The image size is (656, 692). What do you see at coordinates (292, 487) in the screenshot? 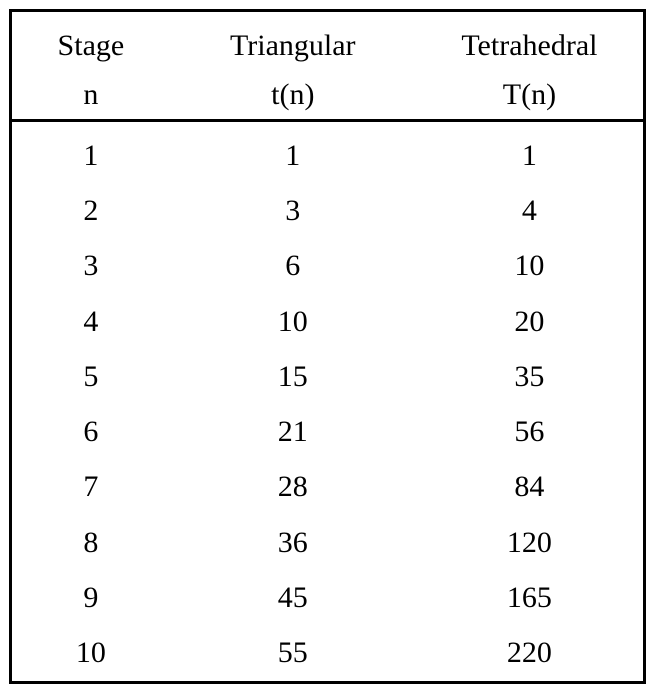
I see `table-cell: 28` at bounding box center [292, 487].